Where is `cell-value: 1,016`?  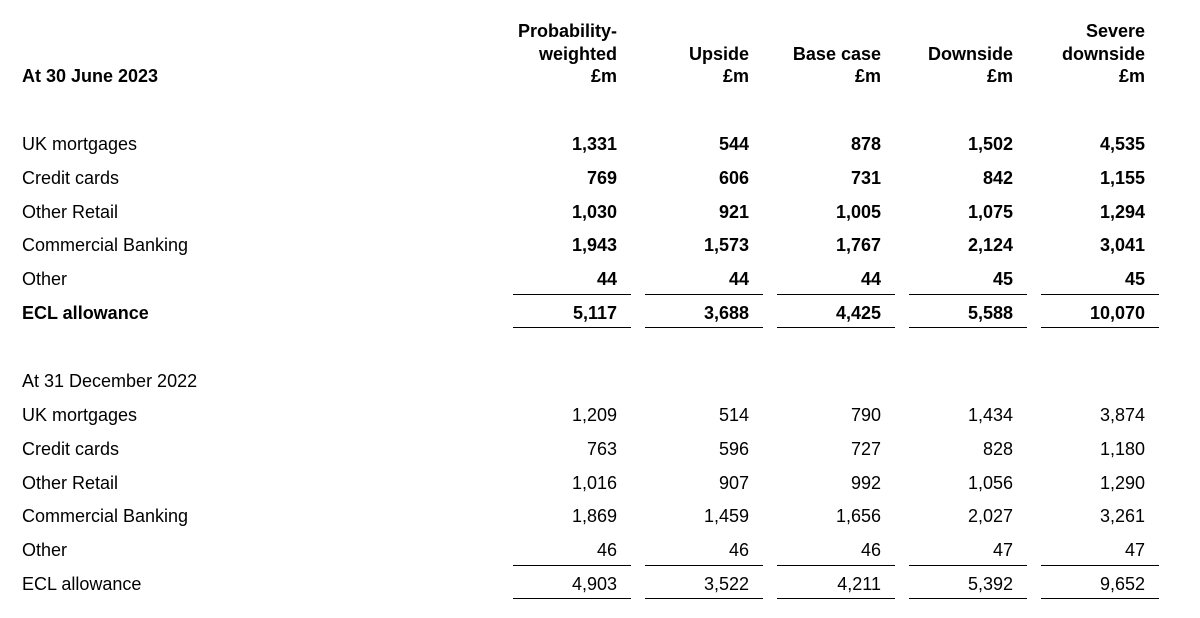 cell-value: 1,016 is located at coordinates (594, 482).